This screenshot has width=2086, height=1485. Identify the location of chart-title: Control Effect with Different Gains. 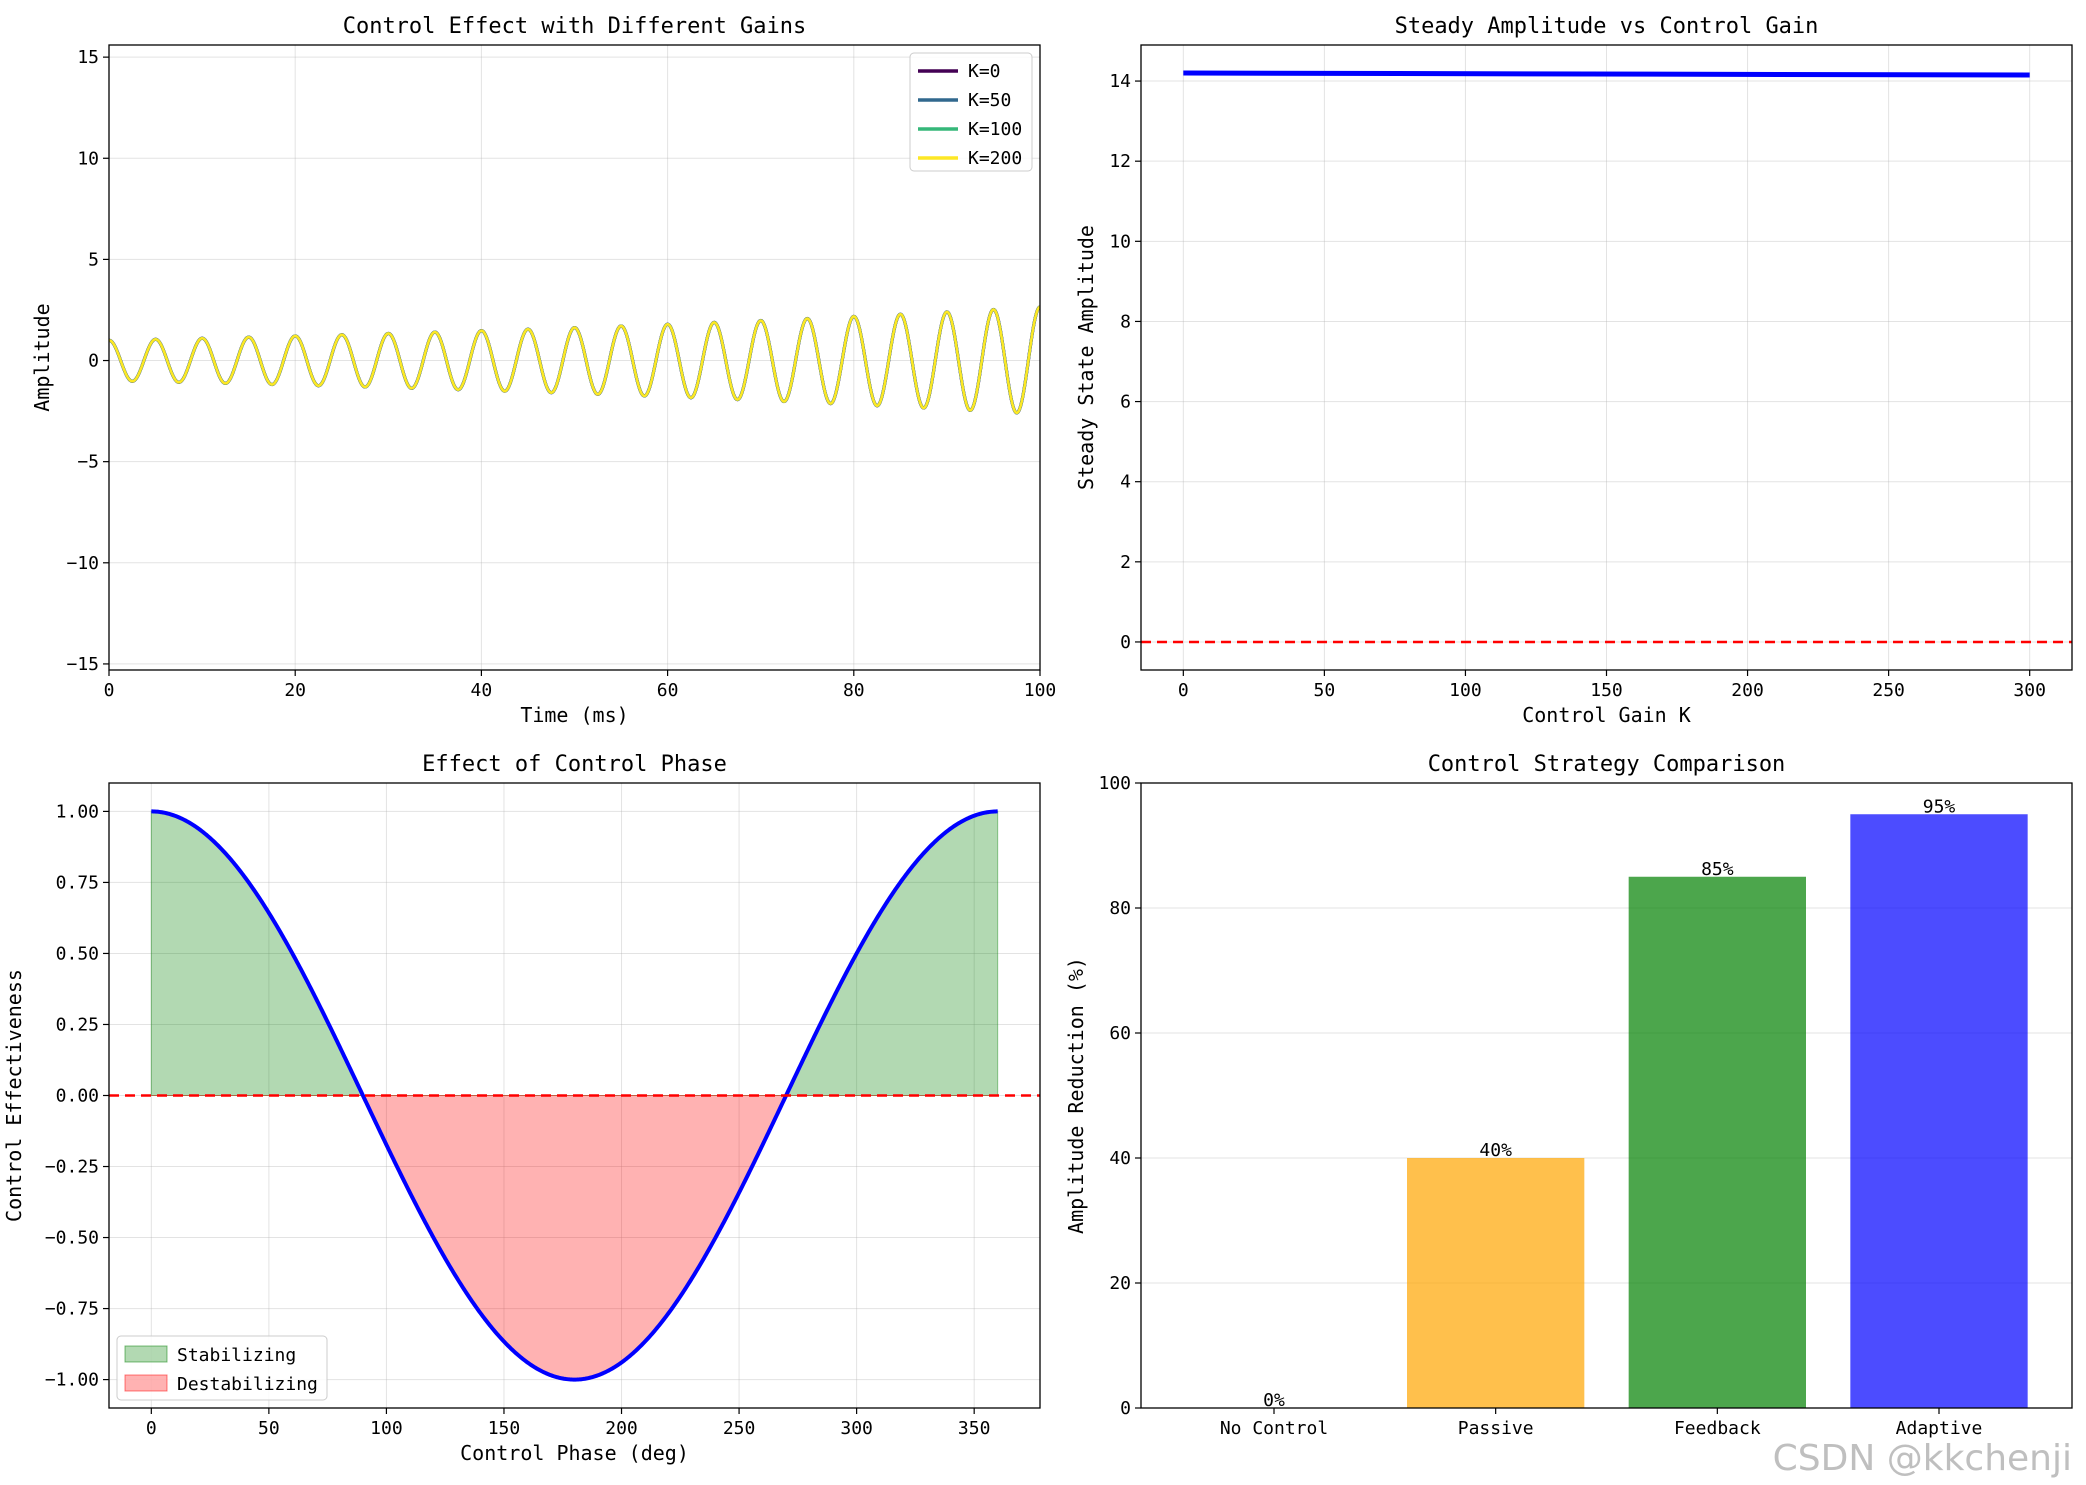
(575, 26).